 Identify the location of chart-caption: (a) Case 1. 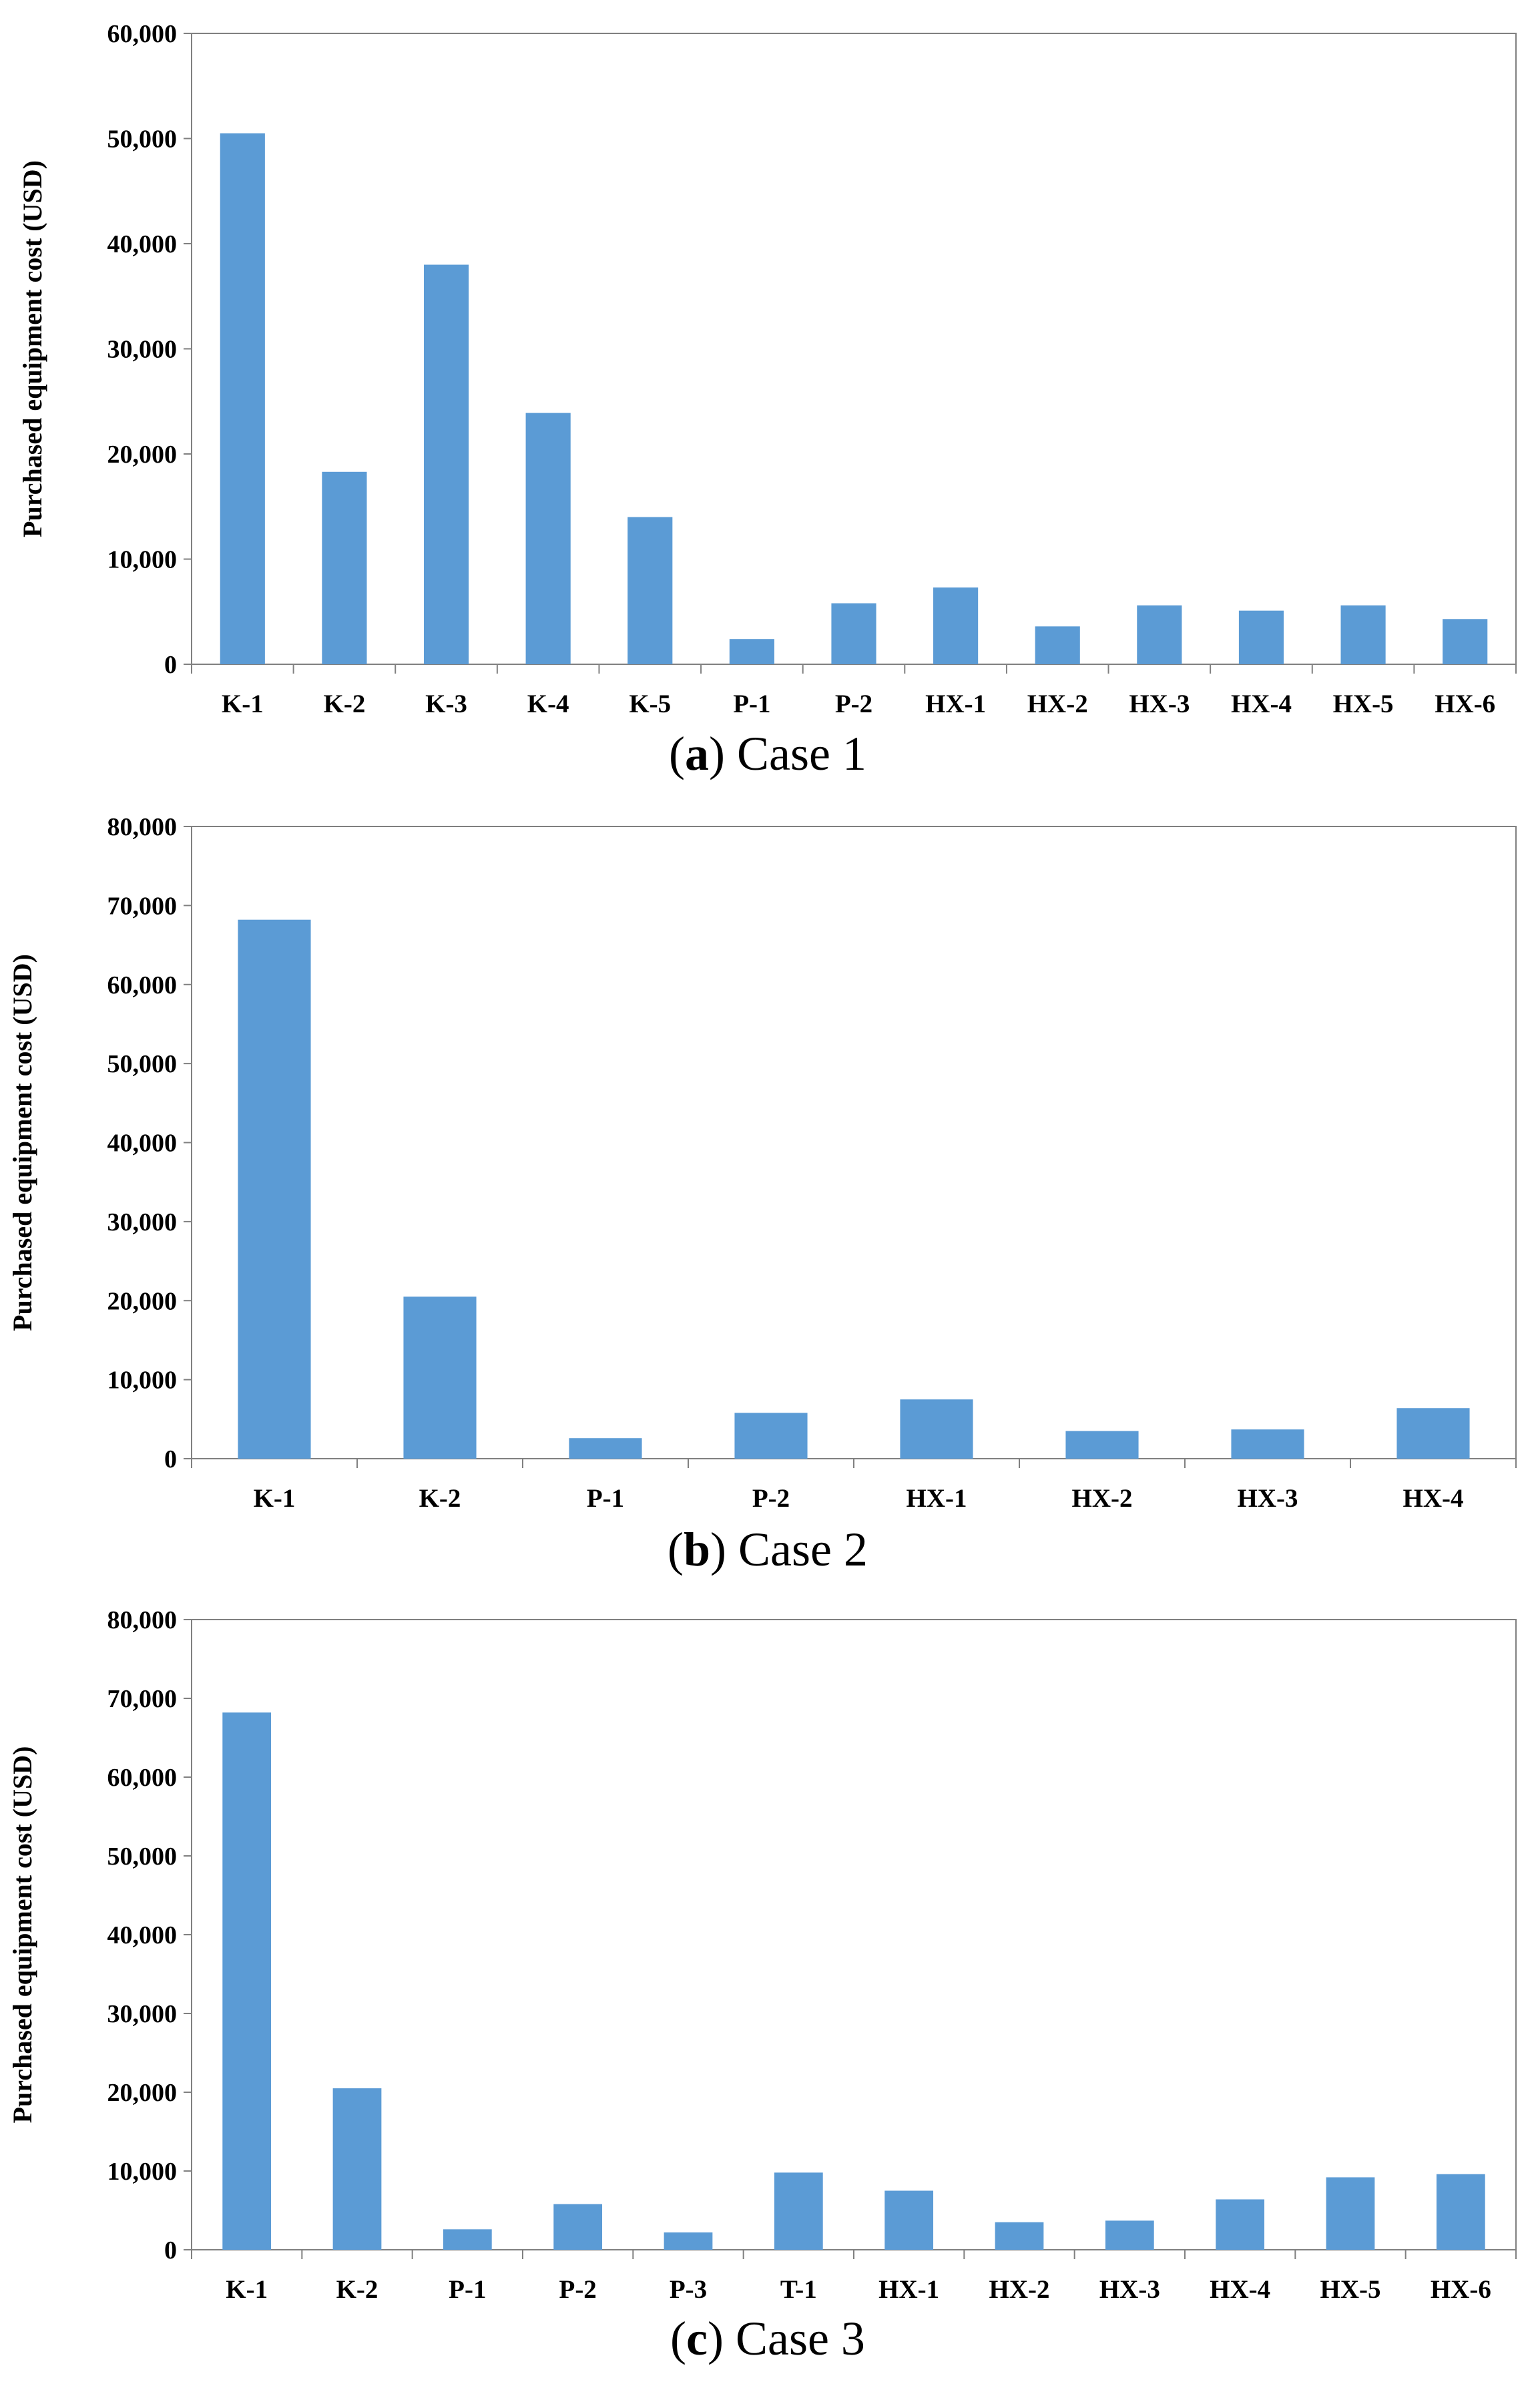
(767, 753).